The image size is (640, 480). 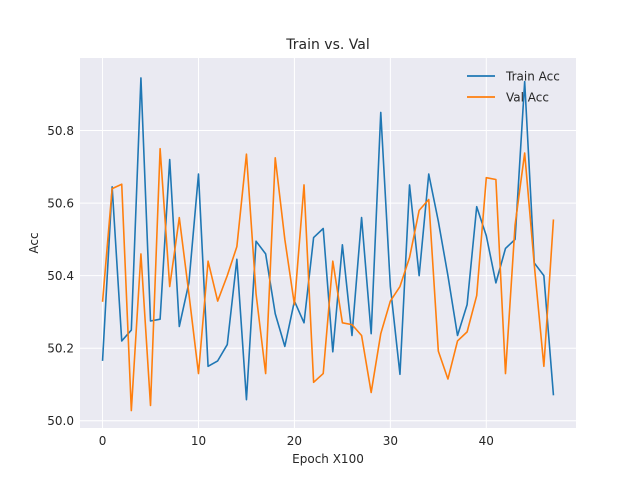 What do you see at coordinates (103, 441) in the screenshot?
I see `x-tick-label: 0` at bounding box center [103, 441].